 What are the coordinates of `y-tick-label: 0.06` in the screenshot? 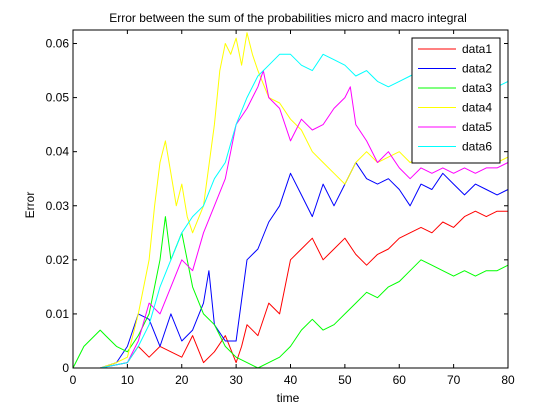 It's located at (58, 44).